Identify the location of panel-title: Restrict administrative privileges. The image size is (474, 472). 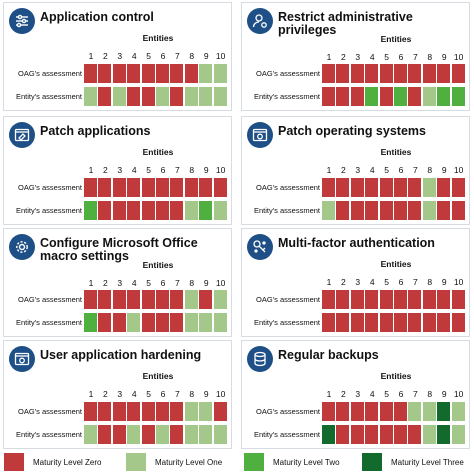
(345, 23).